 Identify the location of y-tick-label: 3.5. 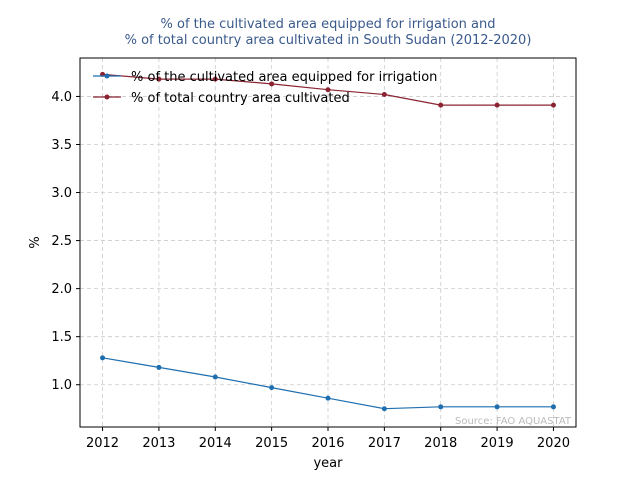
(61, 145).